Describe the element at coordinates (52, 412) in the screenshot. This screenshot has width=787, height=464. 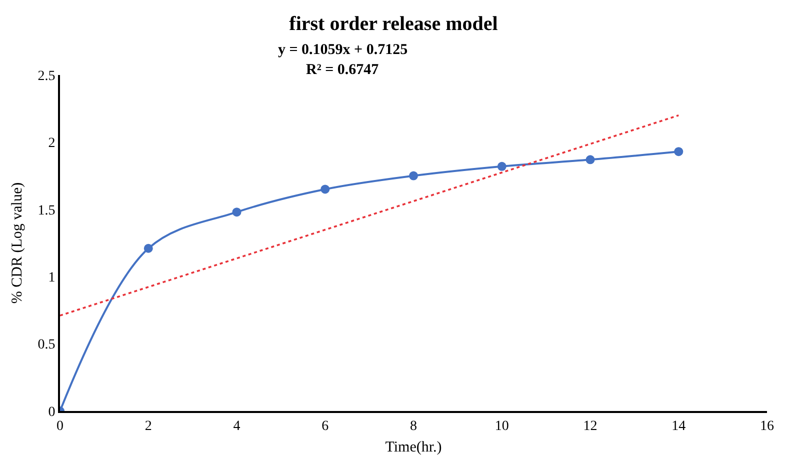
I see `y-tick-label: 0` at that location.